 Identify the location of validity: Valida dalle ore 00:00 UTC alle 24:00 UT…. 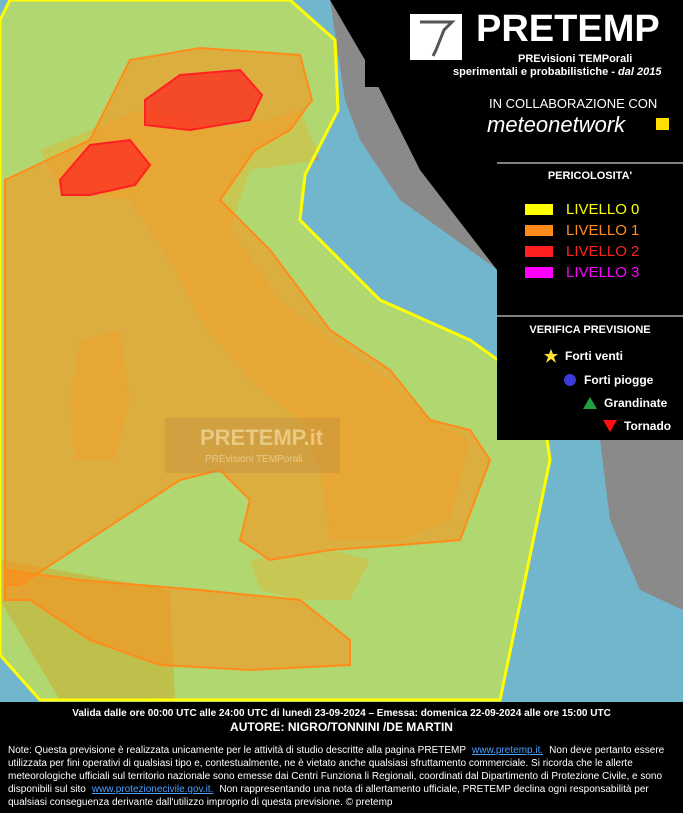
(341, 713).